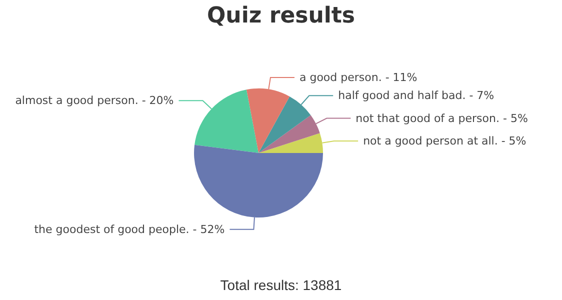 The height and width of the screenshot is (300, 562). Describe the element at coordinates (442, 118) in the screenshot. I see `slice-label: not that good of a person. - 5%` at that location.